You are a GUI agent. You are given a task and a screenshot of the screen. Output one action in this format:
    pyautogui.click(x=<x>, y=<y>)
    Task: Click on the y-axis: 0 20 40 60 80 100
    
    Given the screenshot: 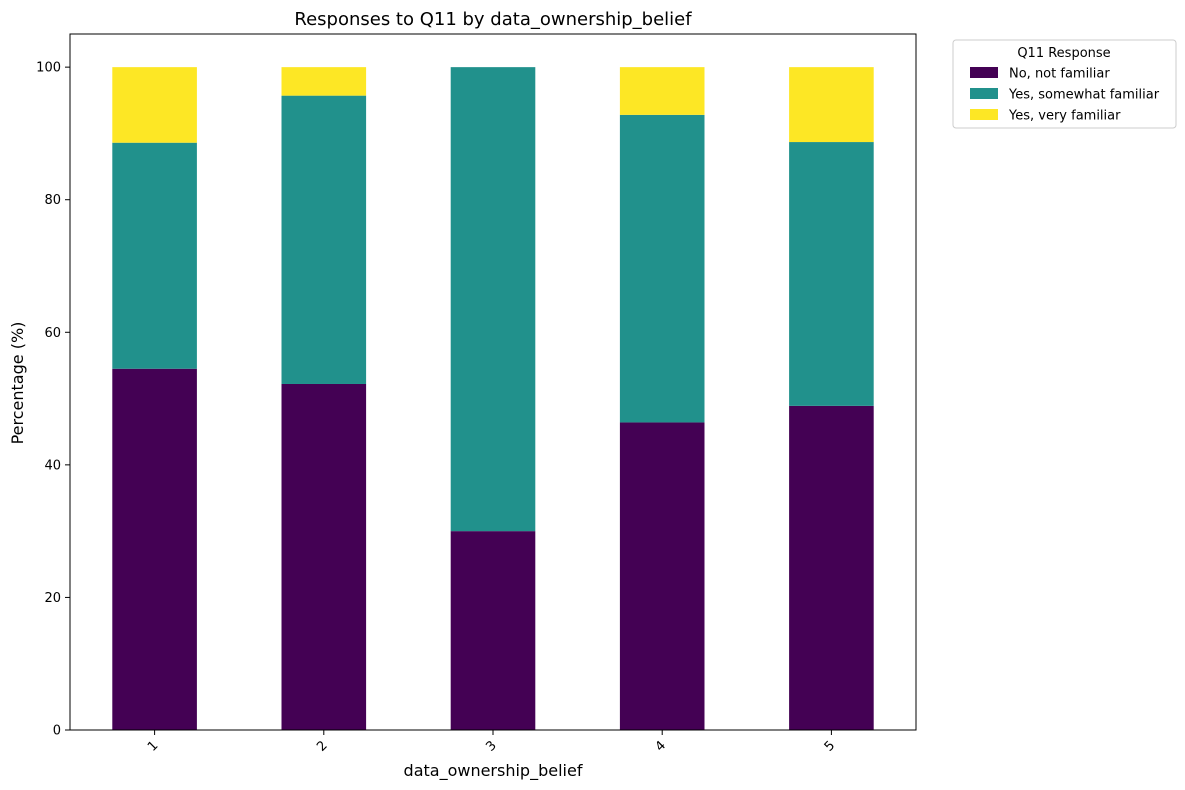 What is the action you would take?
    pyautogui.click(x=53, y=400)
    